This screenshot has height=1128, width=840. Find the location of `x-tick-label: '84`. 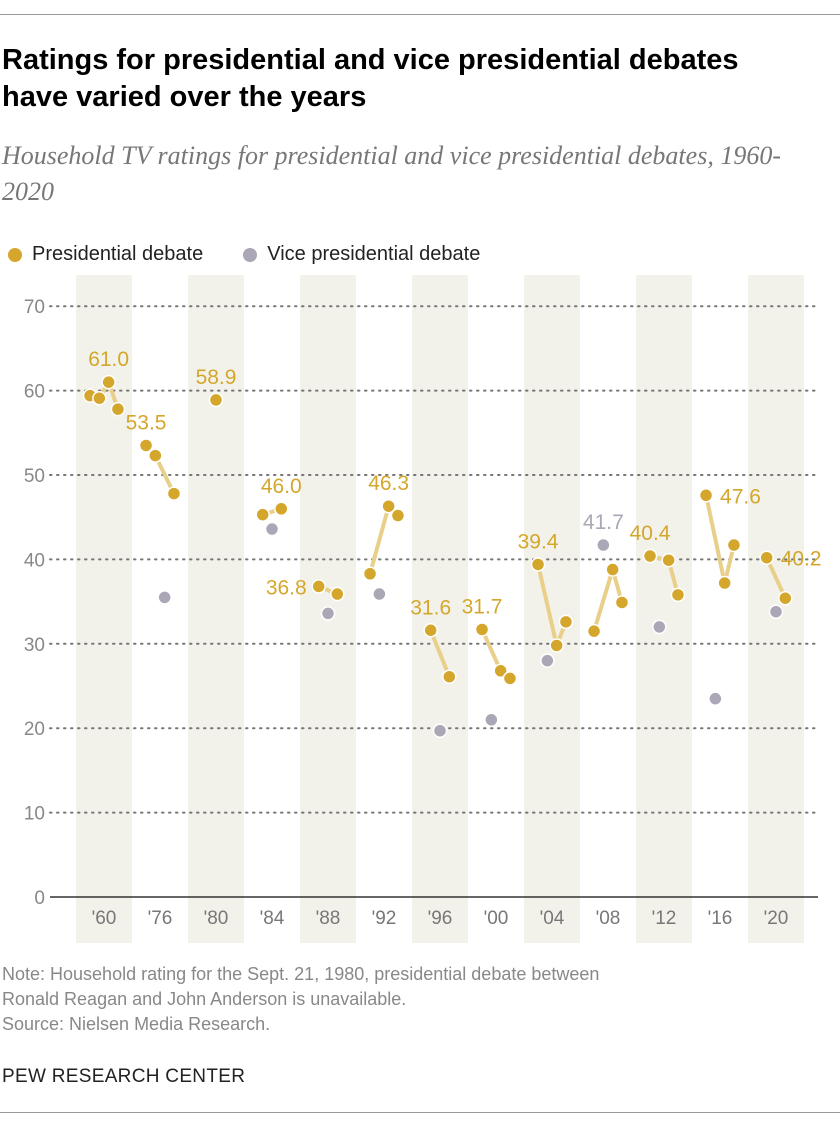

x-tick-label: '84 is located at coordinates (272, 918).